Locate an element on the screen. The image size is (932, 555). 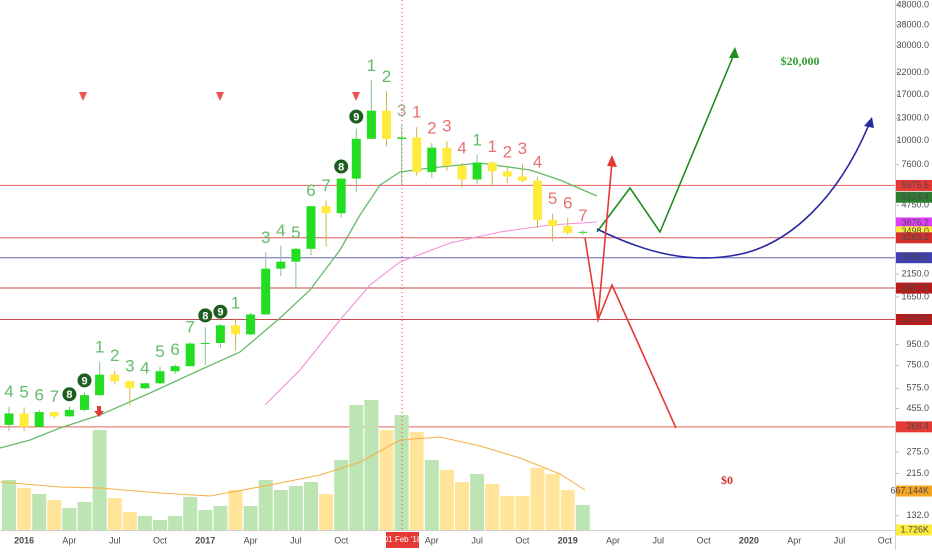
x-tick-label: 2019 is located at coordinates (568, 540).